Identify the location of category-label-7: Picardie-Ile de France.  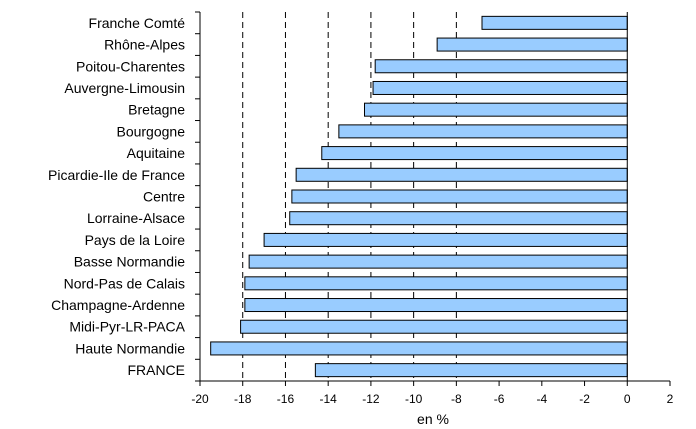
(116, 175).